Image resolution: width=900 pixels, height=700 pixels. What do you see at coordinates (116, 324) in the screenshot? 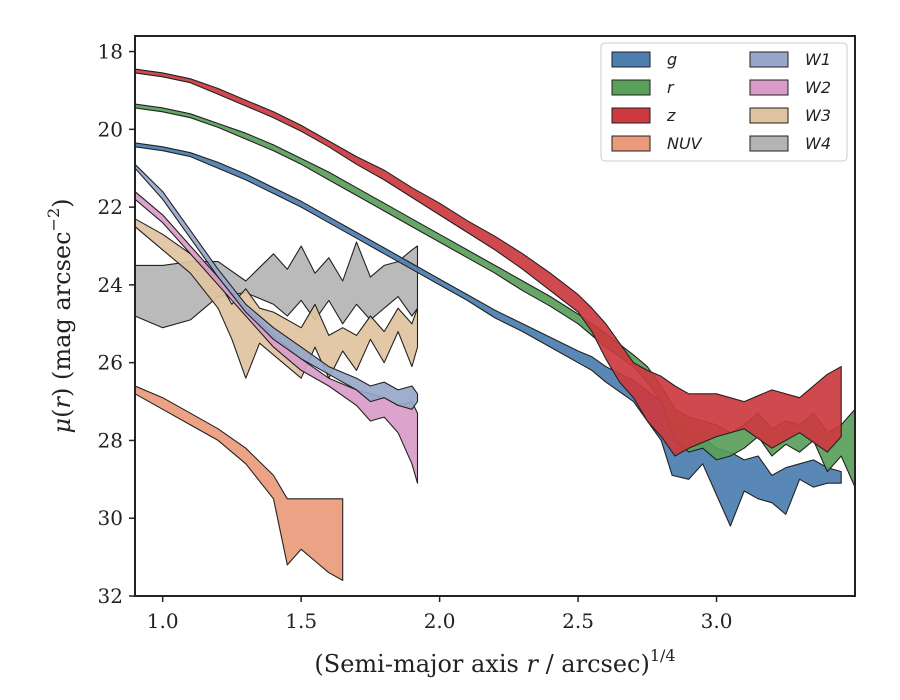
I see `y-axis: 18 20 22 24 26 28 30 32` at bounding box center [116, 324].